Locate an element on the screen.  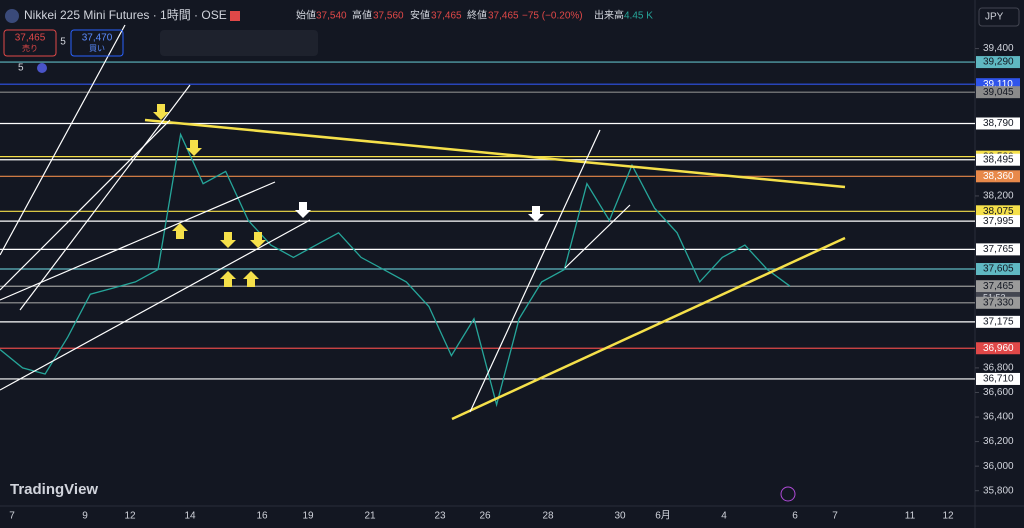
y-tick-label: 36,600 is located at coordinates (998, 392).